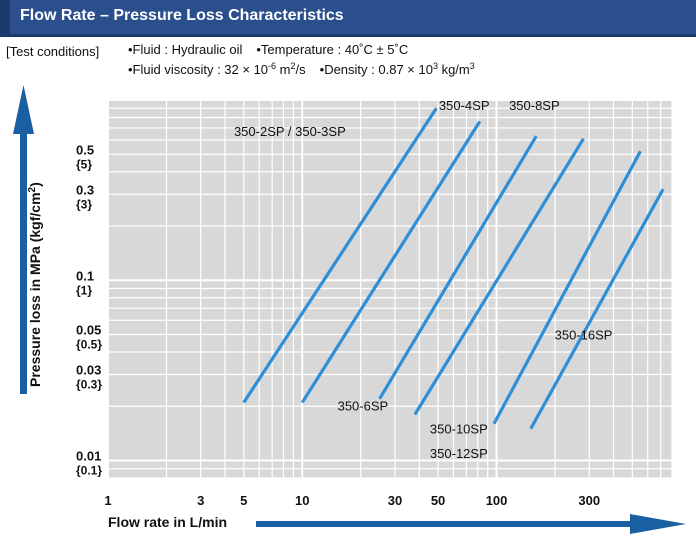 This screenshot has height=545, width=696. What do you see at coordinates (88, 370) in the screenshot?
I see `y-tick-label: 0.03` at bounding box center [88, 370].